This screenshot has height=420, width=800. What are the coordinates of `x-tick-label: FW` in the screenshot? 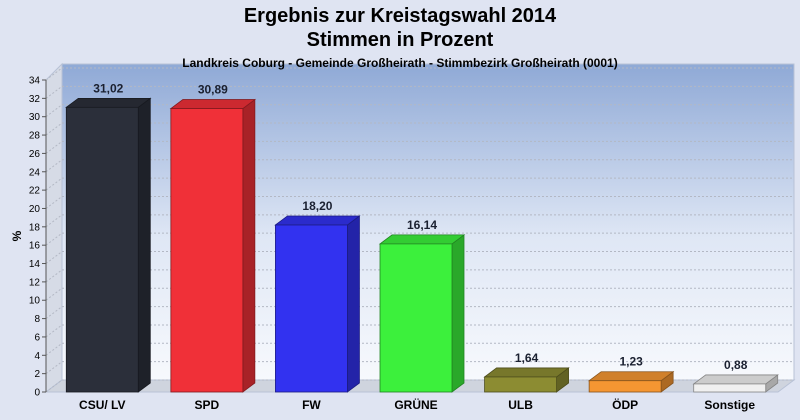 It's located at (311, 405).